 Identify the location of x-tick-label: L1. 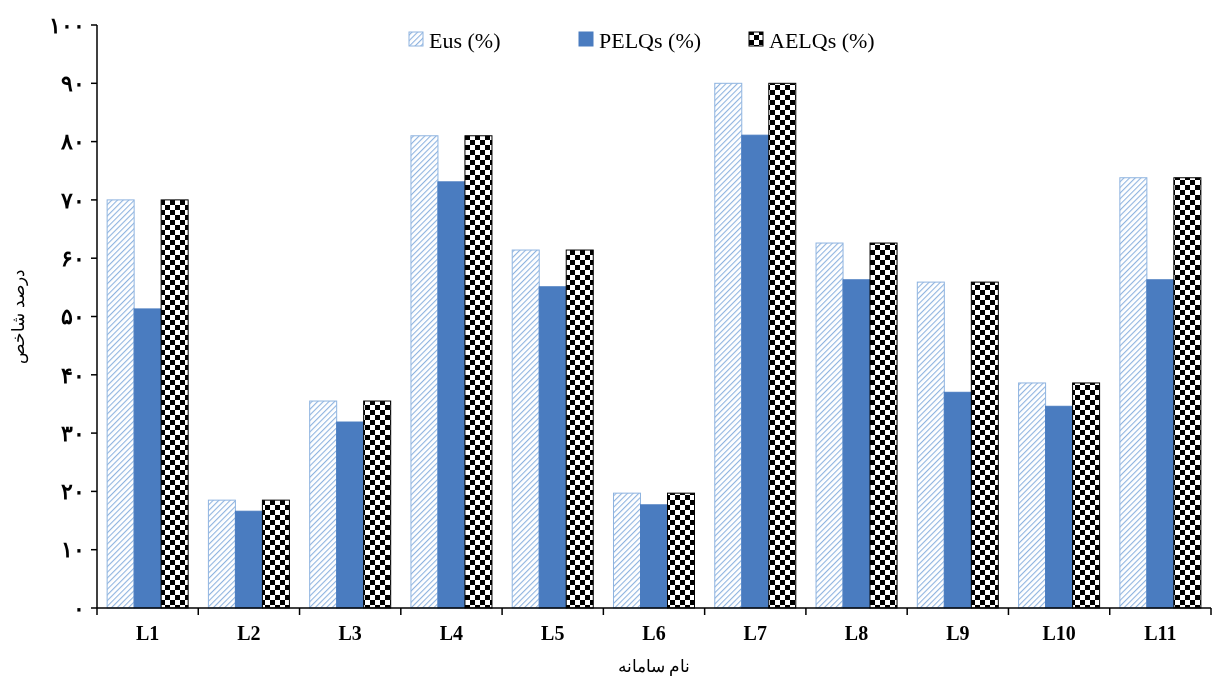
(147, 633).